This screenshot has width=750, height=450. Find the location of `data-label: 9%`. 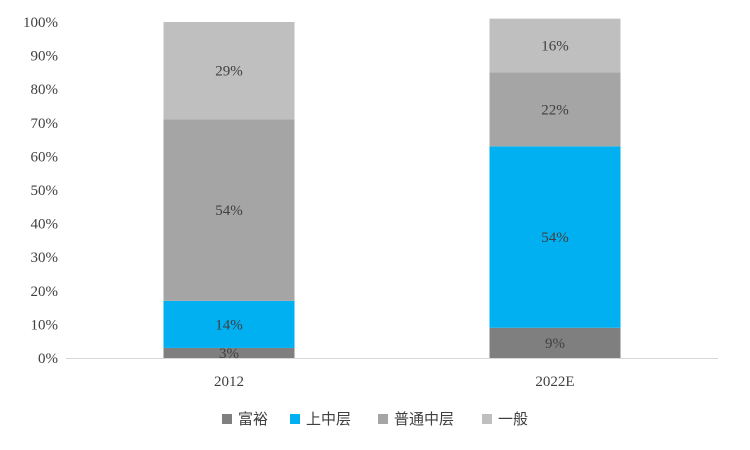

data-label: 9% is located at coordinates (555, 344).